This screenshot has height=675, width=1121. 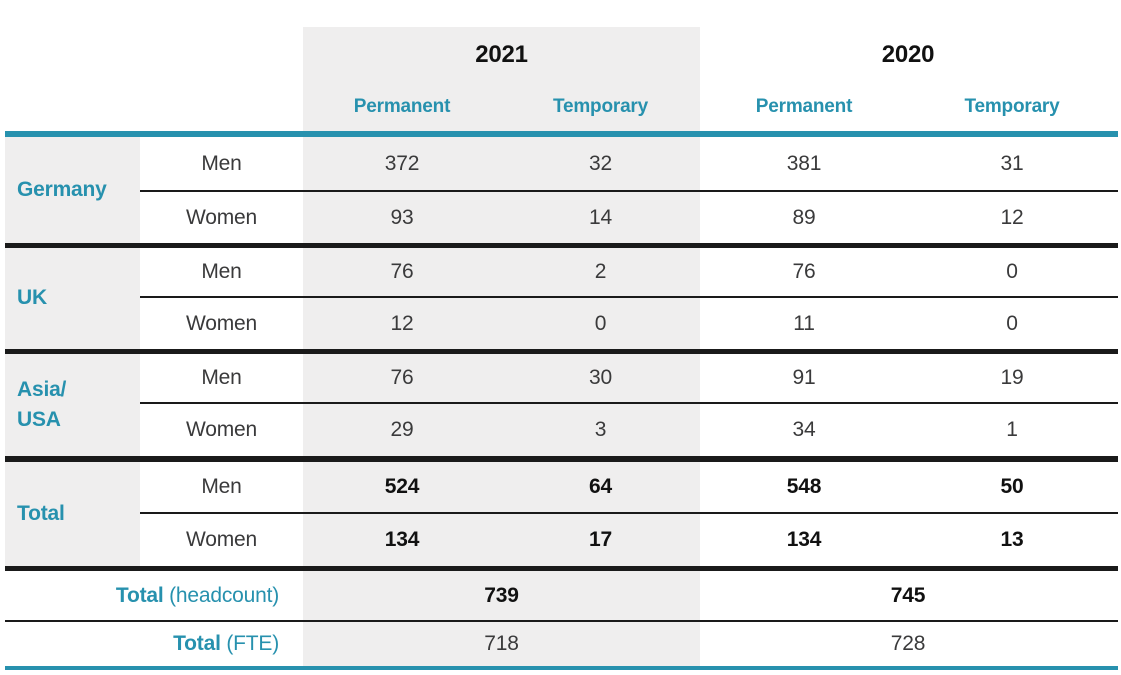 What do you see at coordinates (142, 644) in the screenshot?
I see `summary-label-fte: Total (FTE)` at bounding box center [142, 644].